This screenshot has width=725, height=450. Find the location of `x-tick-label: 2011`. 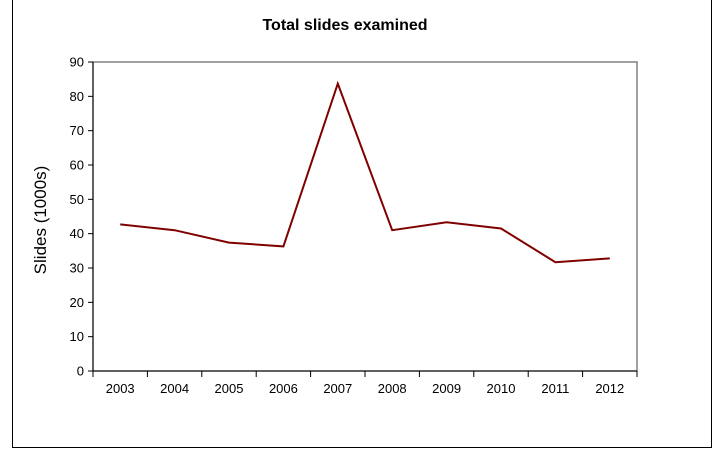

x-tick-label: 2011 is located at coordinates (555, 388).